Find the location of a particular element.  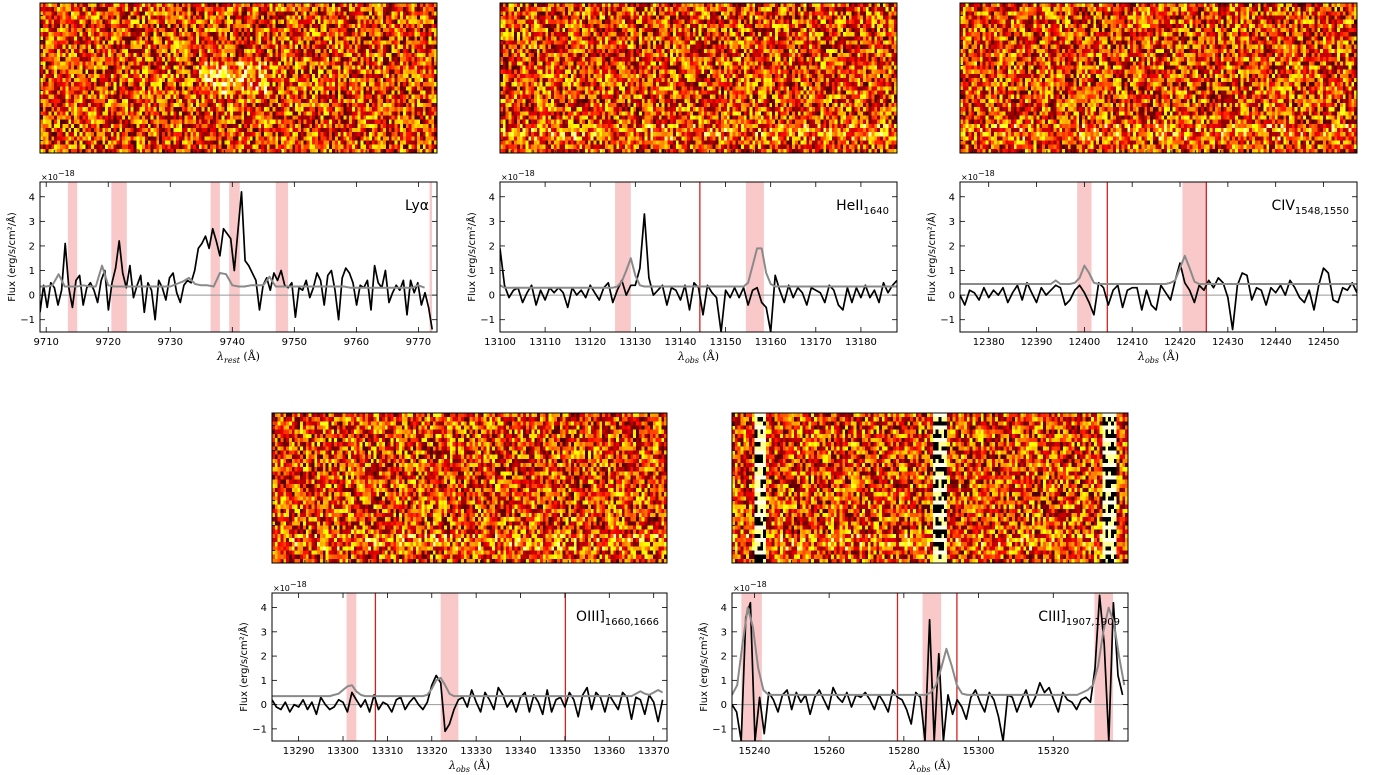

x-tick-label: 13170 is located at coordinates (816, 342).